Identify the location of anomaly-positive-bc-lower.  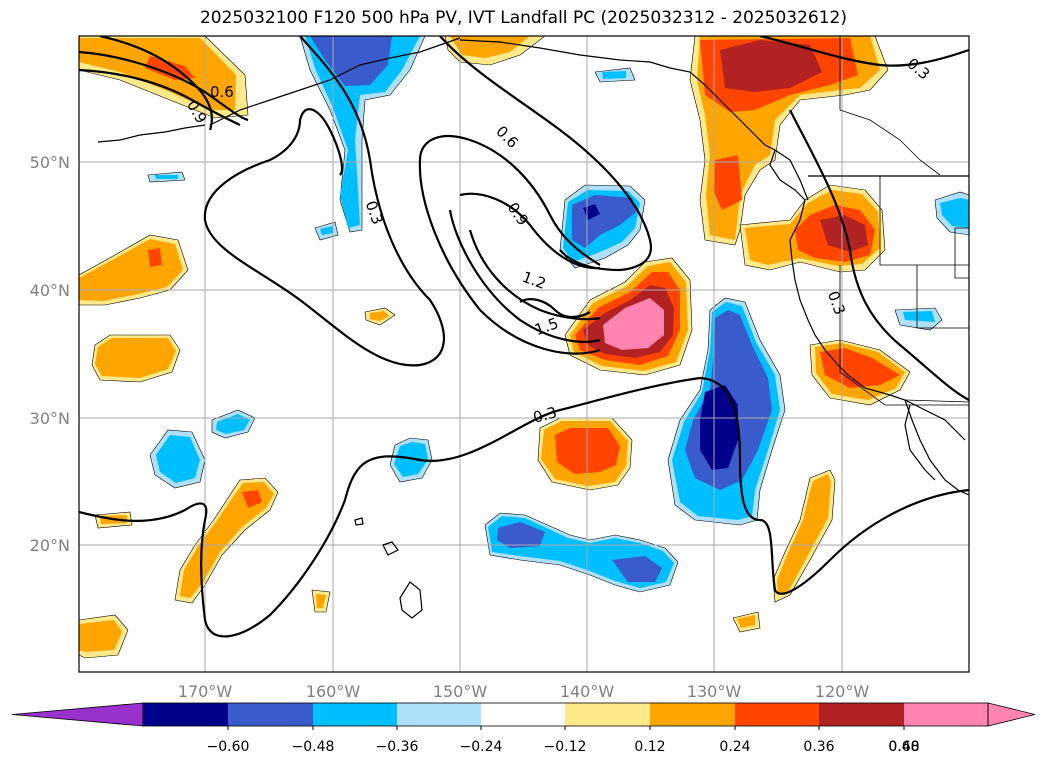
(727, 182).